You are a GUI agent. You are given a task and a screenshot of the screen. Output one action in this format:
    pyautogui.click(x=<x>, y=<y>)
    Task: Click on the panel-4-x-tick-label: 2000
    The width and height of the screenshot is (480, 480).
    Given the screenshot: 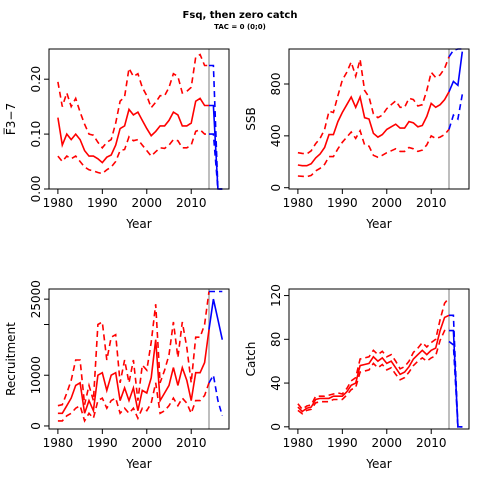 What is the action you would take?
    pyautogui.click(x=387, y=443)
    